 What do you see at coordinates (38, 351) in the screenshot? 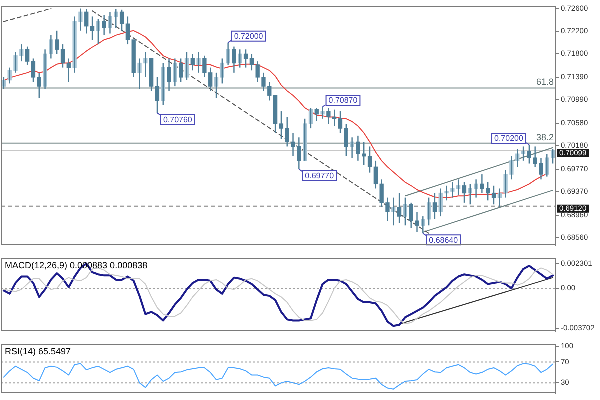
I see `chart-title: RSI(14) 65.5497` at bounding box center [38, 351].